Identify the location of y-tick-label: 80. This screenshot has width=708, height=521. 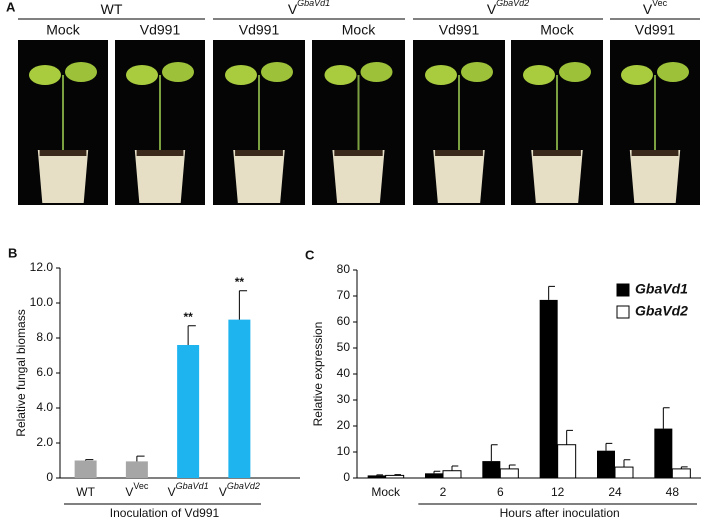
(344, 269).